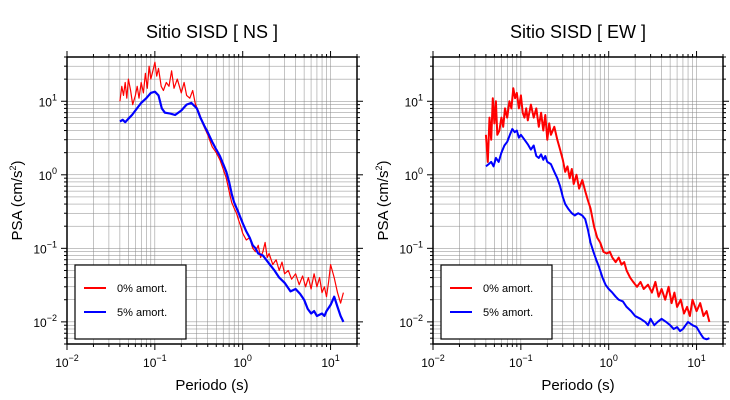  What do you see at coordinates (212, 32) in the screenshot?
I see `chart-title: Sitio SISD [ NS ]` at bounding box center [212, 32].